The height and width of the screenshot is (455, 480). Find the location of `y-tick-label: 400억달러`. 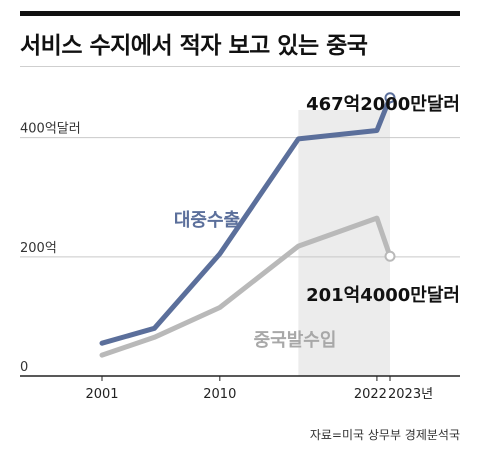

y-tick-label: 400억달러 is located at coordinates (50, 129).